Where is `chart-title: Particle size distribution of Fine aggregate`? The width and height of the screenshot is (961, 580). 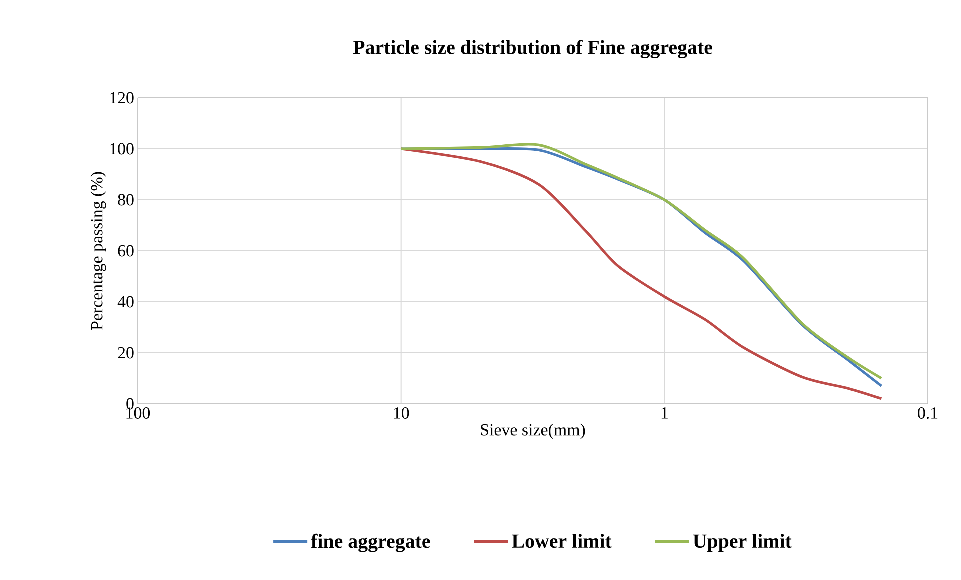 chart-title: Particle size distribution of Fine aggregate is located at coordinates (532, 49).